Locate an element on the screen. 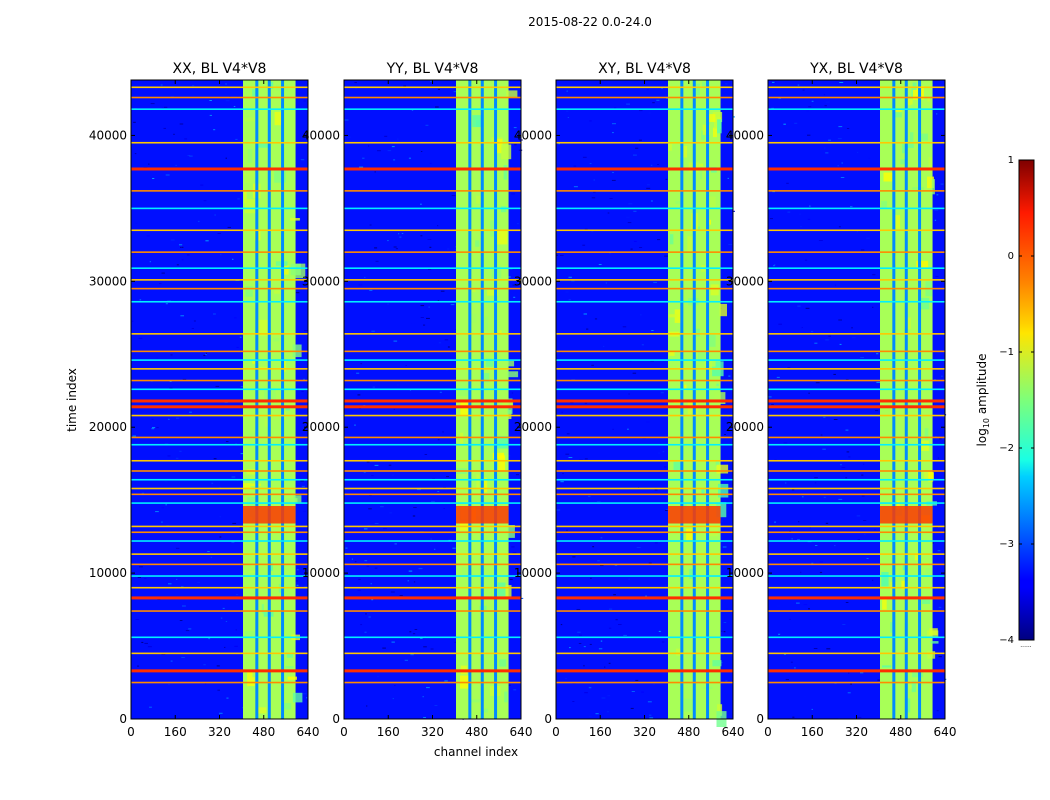  y-tick-label: 40000 is located at coordinates (108, 135).